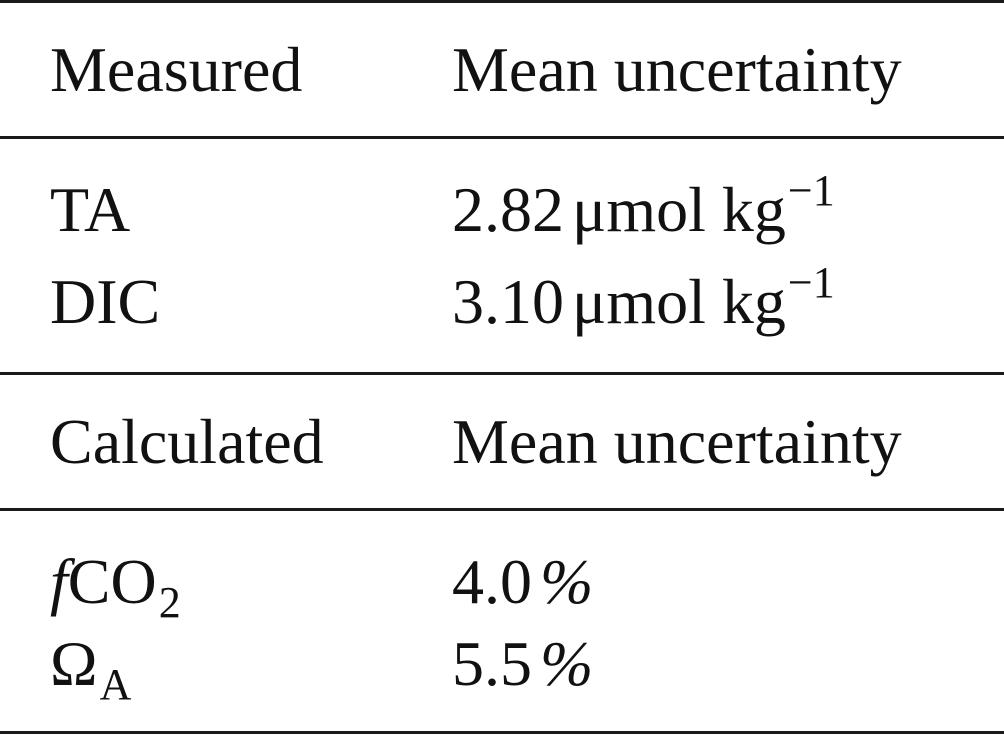 This screenshot has width=1004, height=736. Describe the element at coordinates (508, 209) in the screenshot. I see `row-ta-number: 2.82` at that location.